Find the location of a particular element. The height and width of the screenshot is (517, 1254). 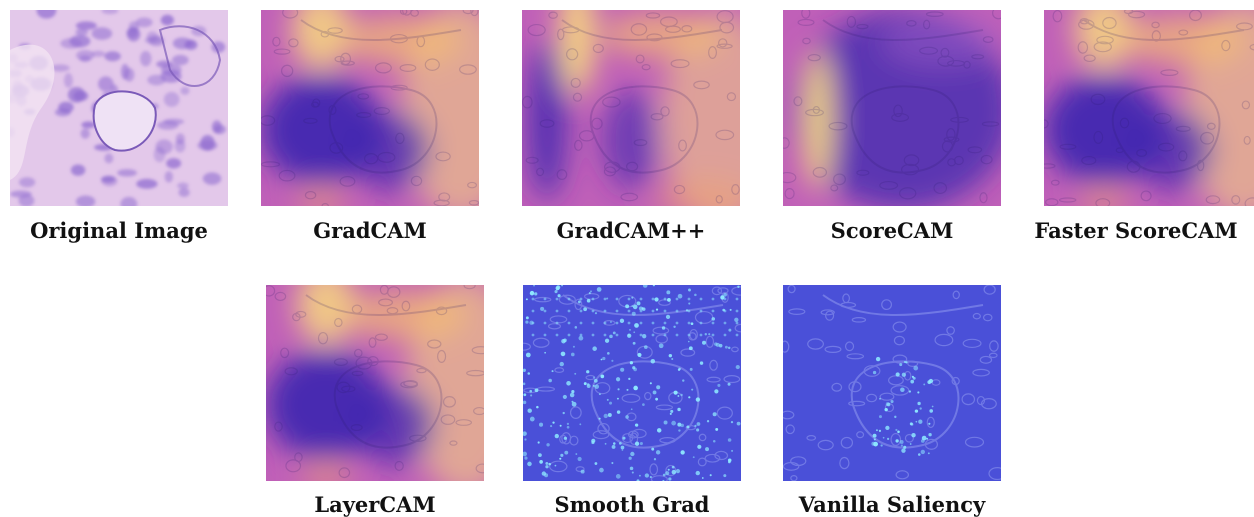

panel-vanilla-saliency is located at coordinates (892, 383).